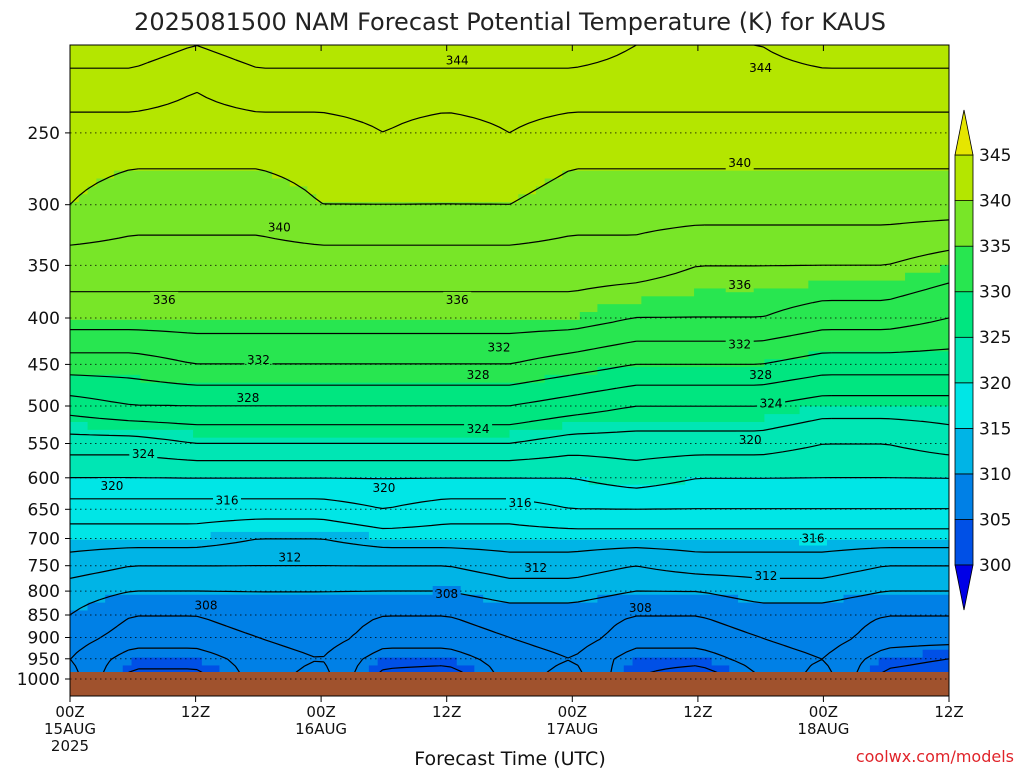 The height and width of the screenshot is (768, 1024). Describe the element at coordinates (70, 729) in the screenshot. I see `x-tick-label: 15AUG` at that location.